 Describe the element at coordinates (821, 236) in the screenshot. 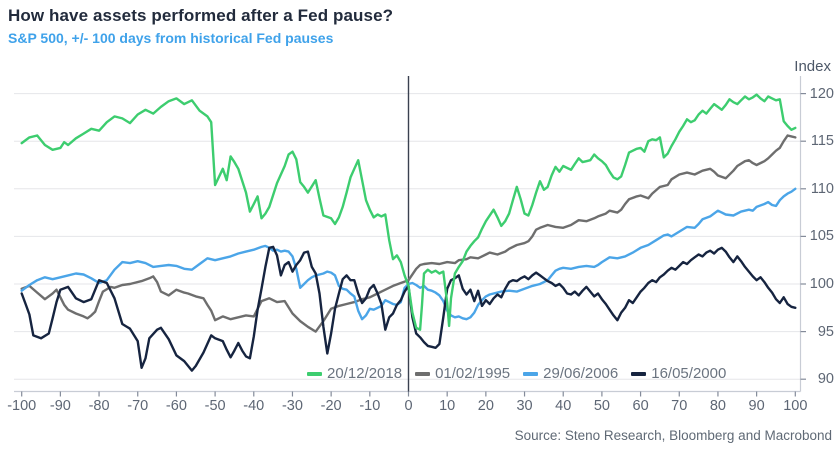

I see `y-tick-label: 105` at that location.